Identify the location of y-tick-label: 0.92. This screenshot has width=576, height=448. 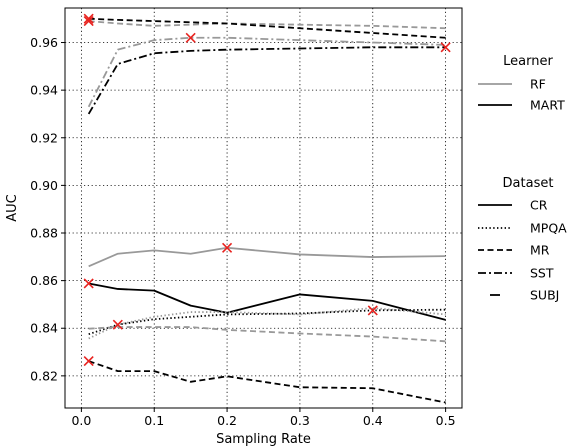
(44, 137).